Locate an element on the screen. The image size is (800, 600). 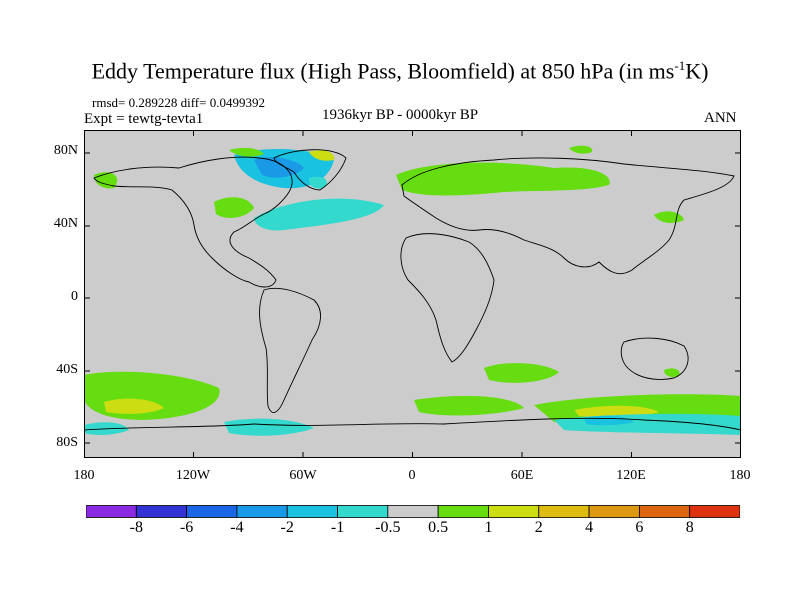
colorbar is located at coordinates (413, 511).